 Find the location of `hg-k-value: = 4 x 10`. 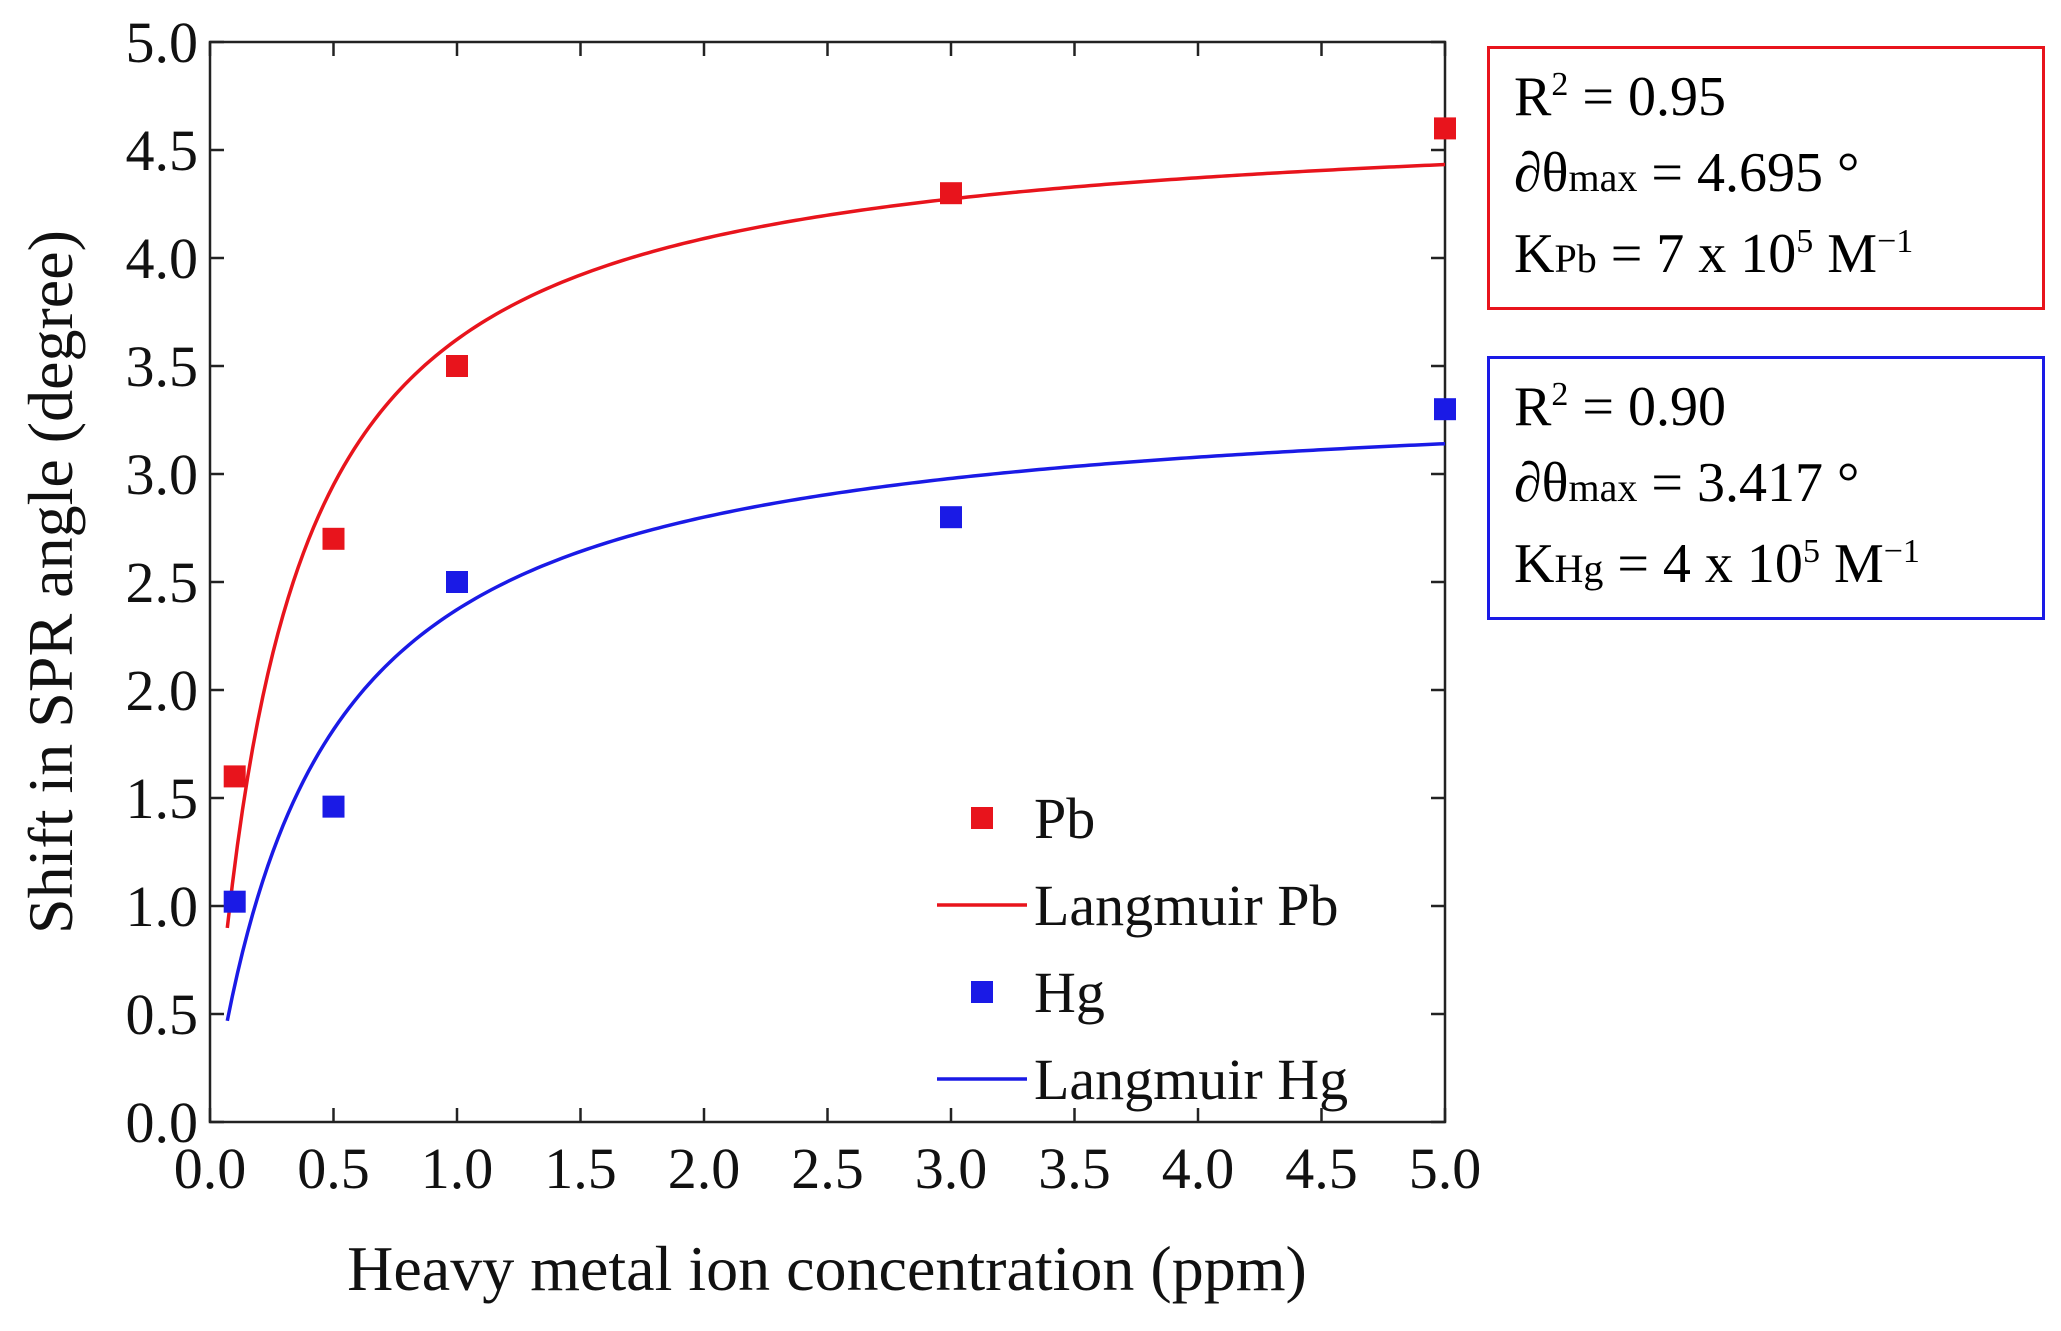

hg-k-value: = 4 x 10 is located at coordinates (1710, 564).